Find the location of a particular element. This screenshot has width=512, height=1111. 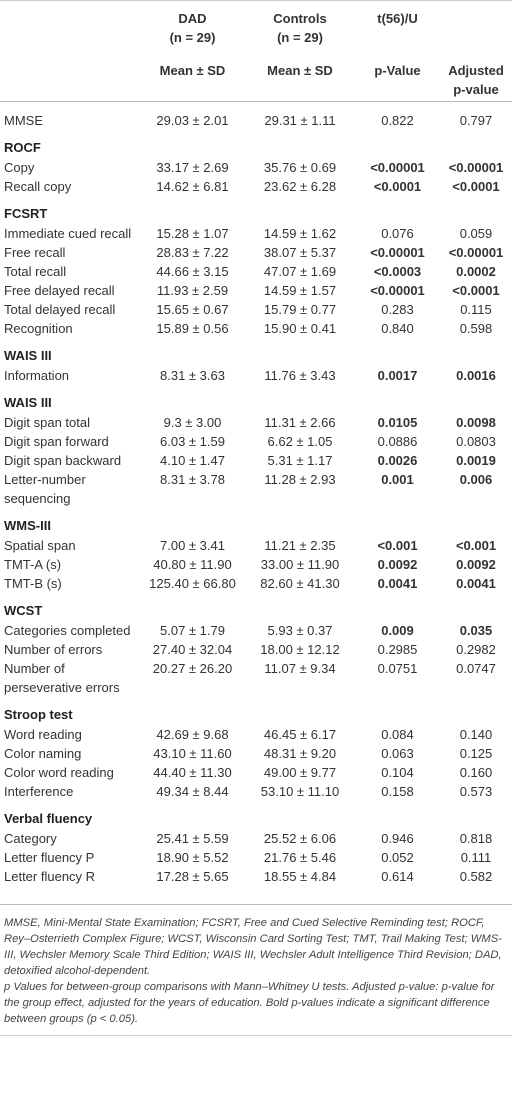

row-label: Total delayed recall is located at coordinates (60, 309).